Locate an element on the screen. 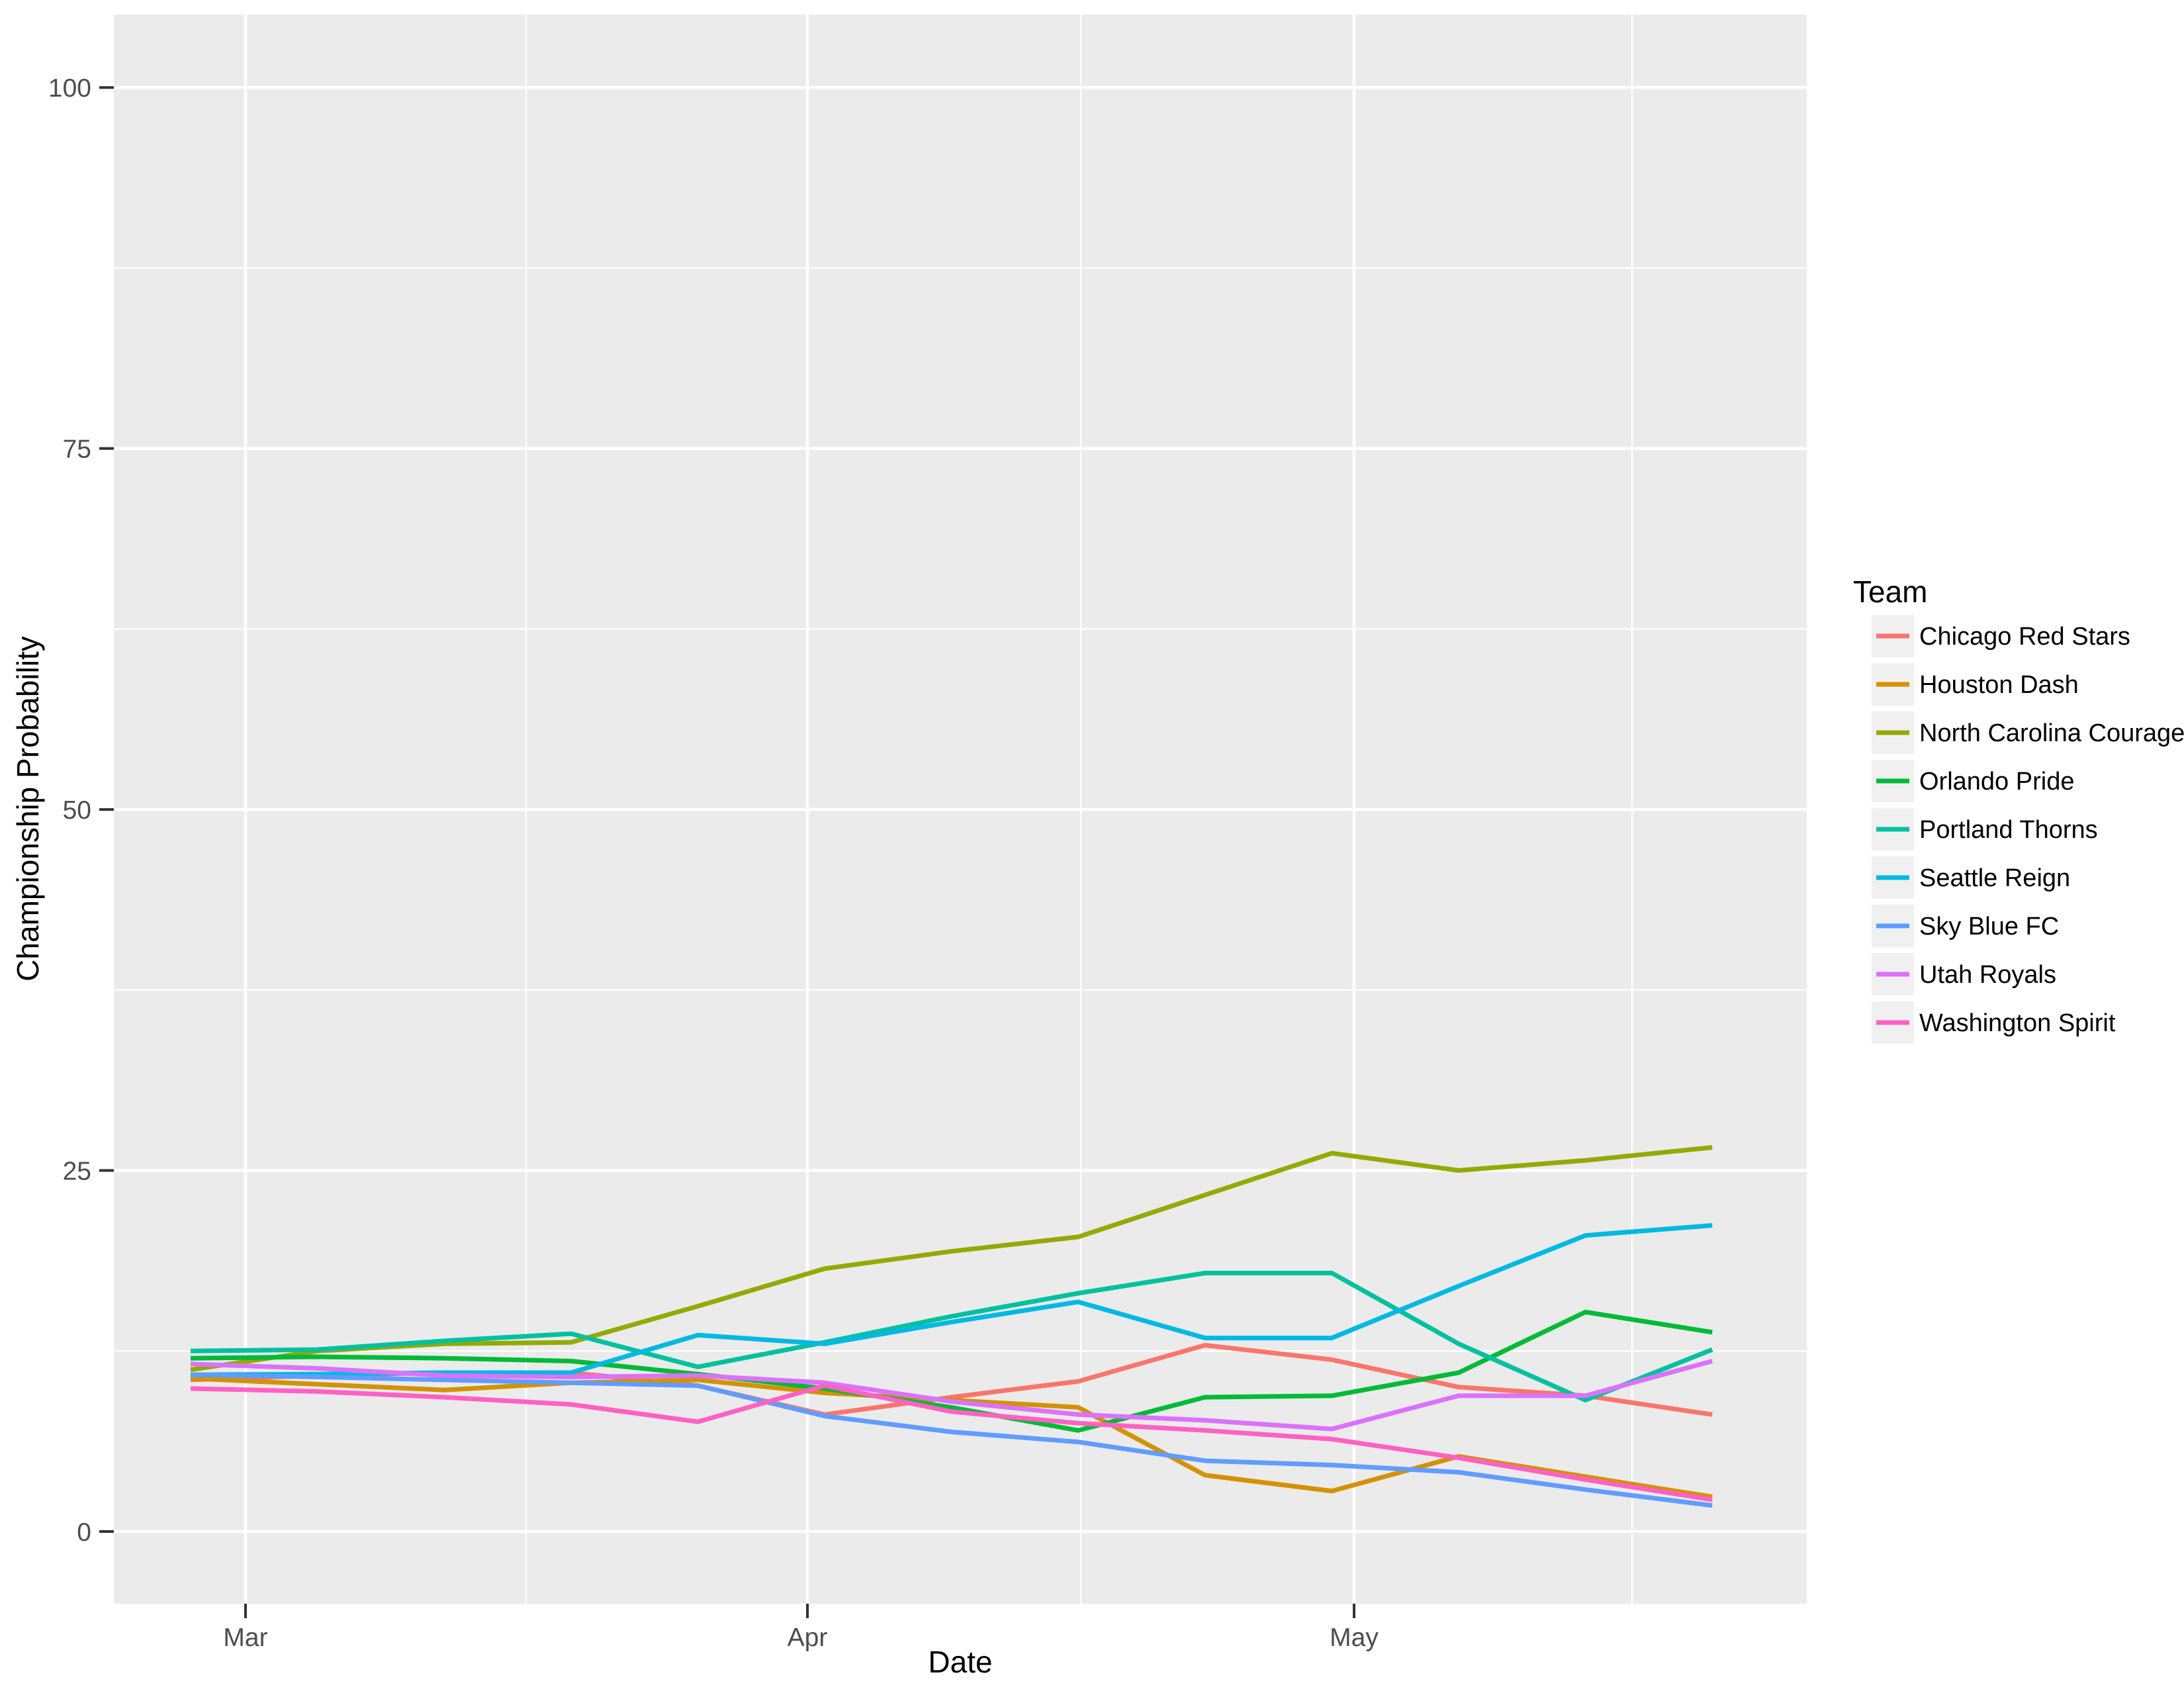  legend-label-houston-dash: Houston Dash is located at coordinates (1999, 685).